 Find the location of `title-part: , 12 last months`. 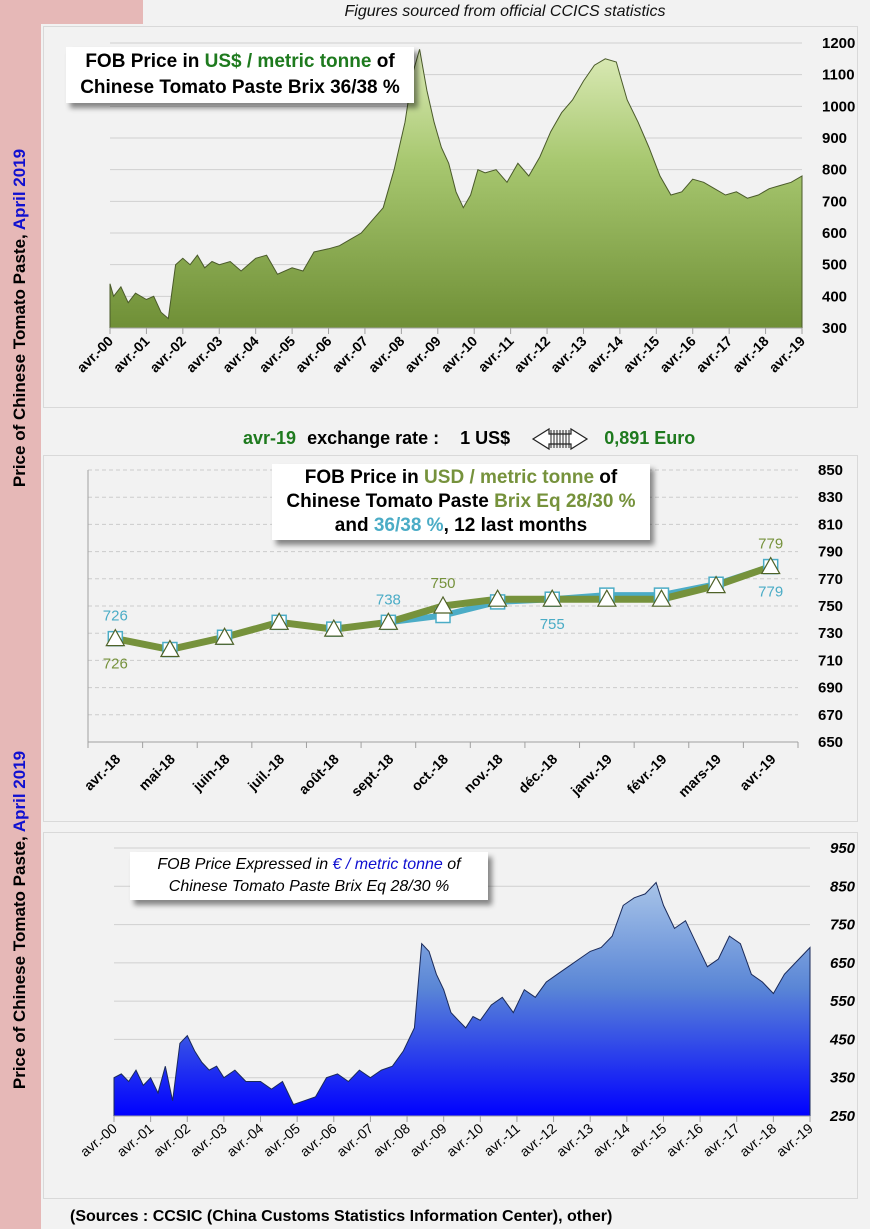

title-part: , 12 last months is located at coordinates (515, 525).